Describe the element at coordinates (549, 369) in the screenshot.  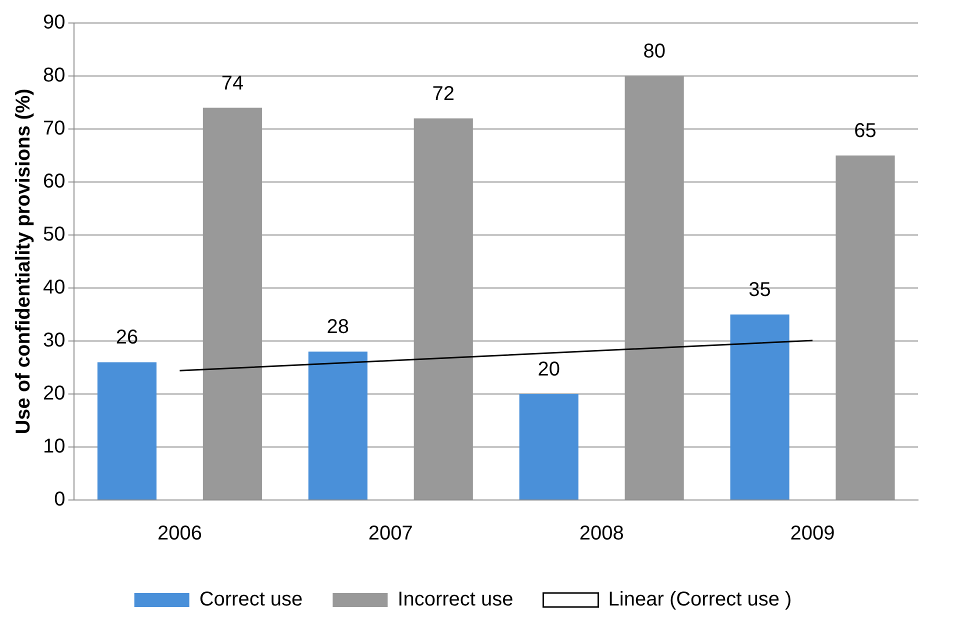
I see `data-label: 20` at that location.